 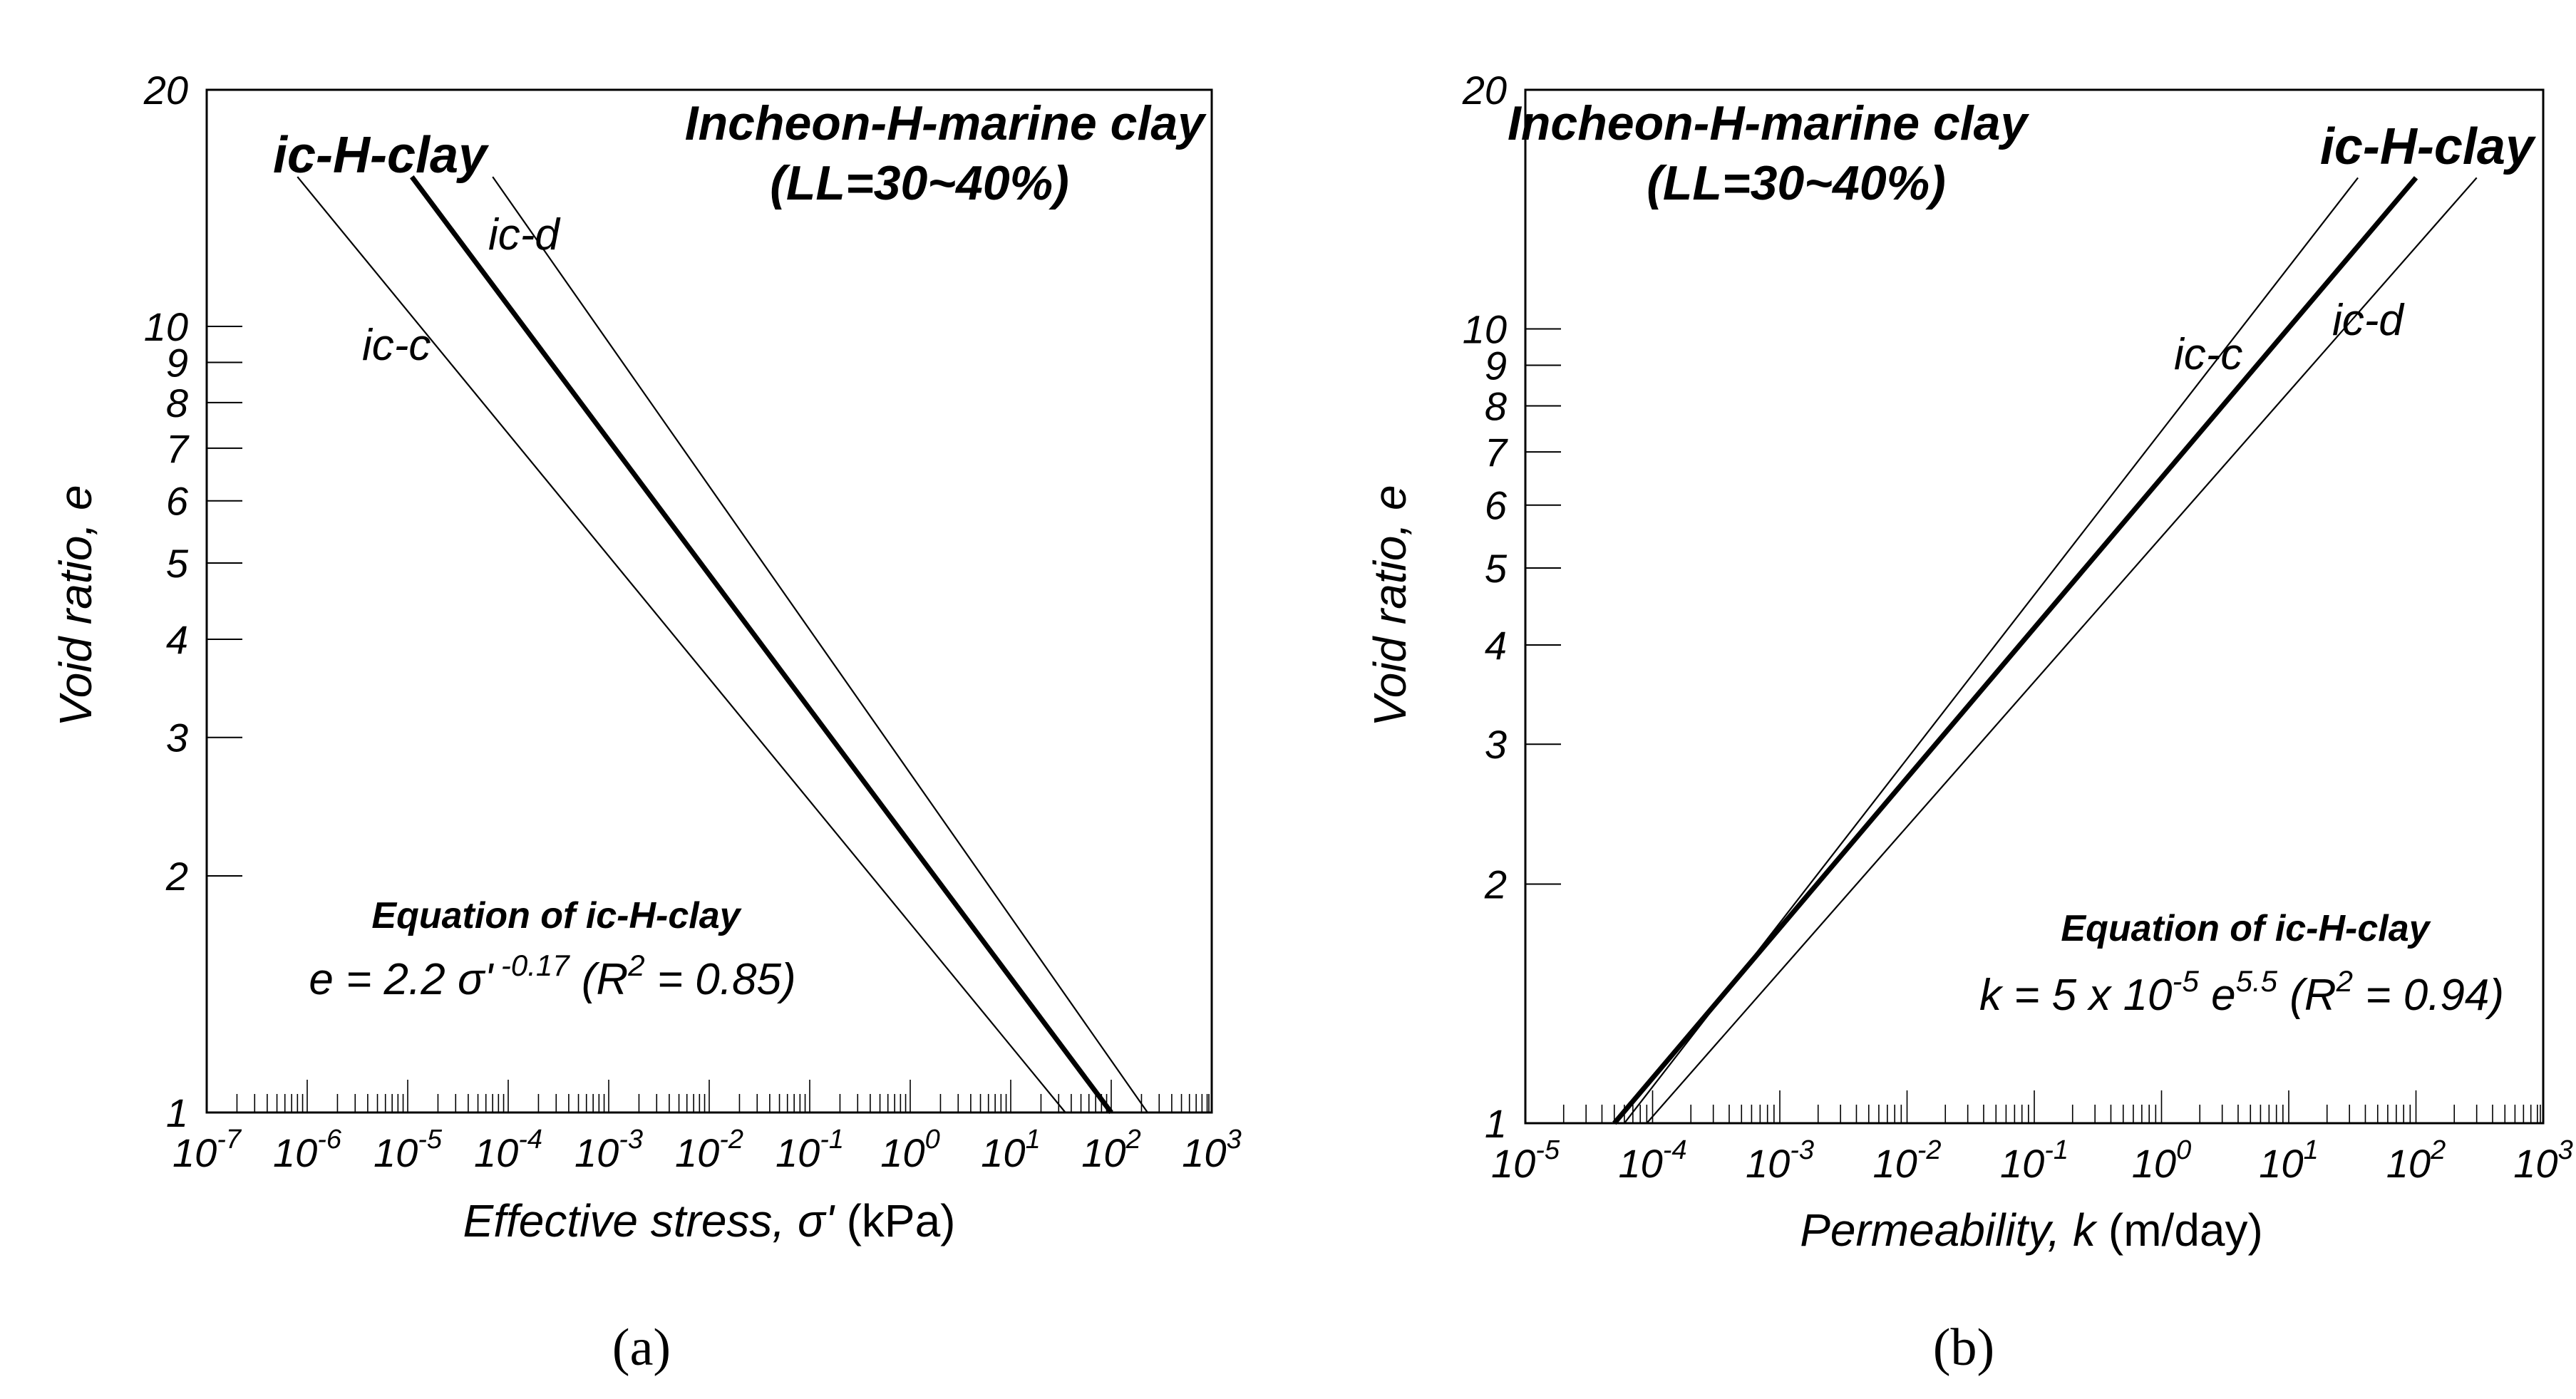 I want to click on y-ticks-b, so click(x=1543, y=606).